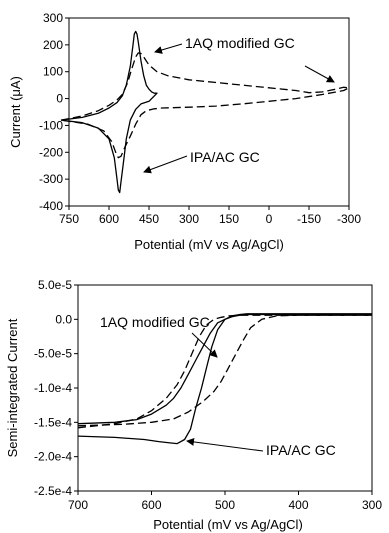 This screenshot has width=389, height=533. What do you see at coordinates (205, 105) in the screenshot?
I see `series-line-1-dashed` at bounding box center [205, 105].